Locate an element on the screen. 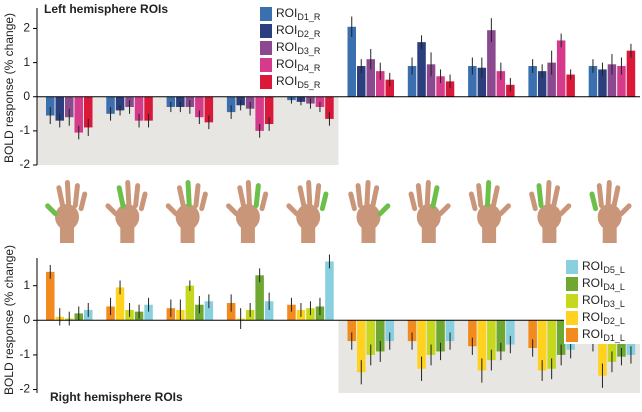 This screenshot has height=412, width=642. legend-label: ROID3_L is located at coordinates (603, 301).